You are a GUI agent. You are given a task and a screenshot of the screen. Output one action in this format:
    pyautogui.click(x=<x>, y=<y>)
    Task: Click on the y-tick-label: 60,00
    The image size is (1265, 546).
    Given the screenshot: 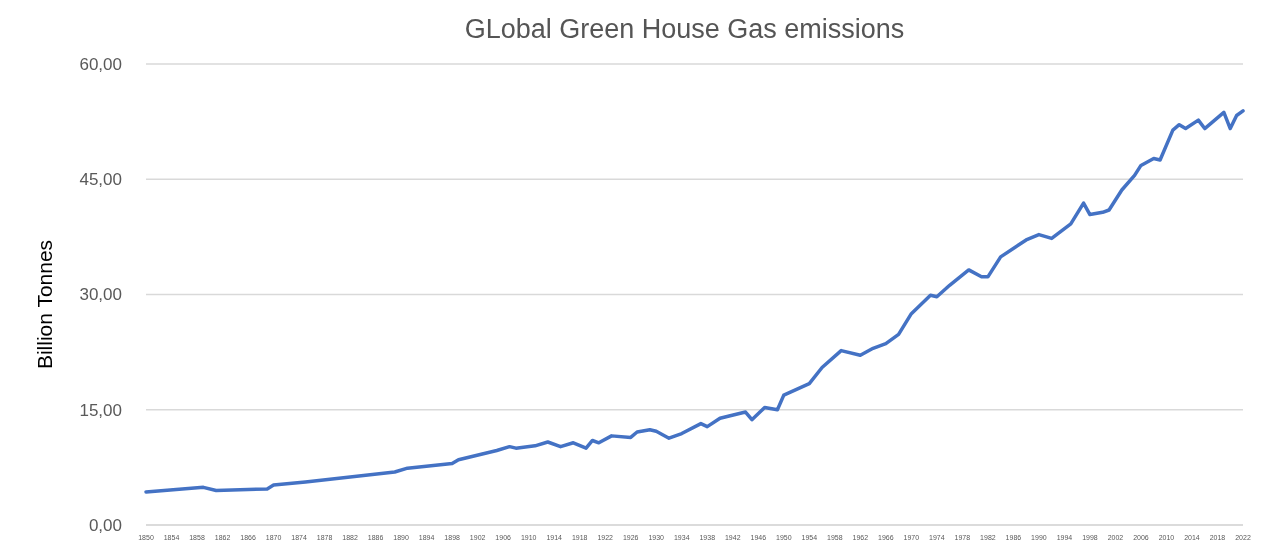 What is the action you would take?
    pyautogui.click(x=100, y=64)
    